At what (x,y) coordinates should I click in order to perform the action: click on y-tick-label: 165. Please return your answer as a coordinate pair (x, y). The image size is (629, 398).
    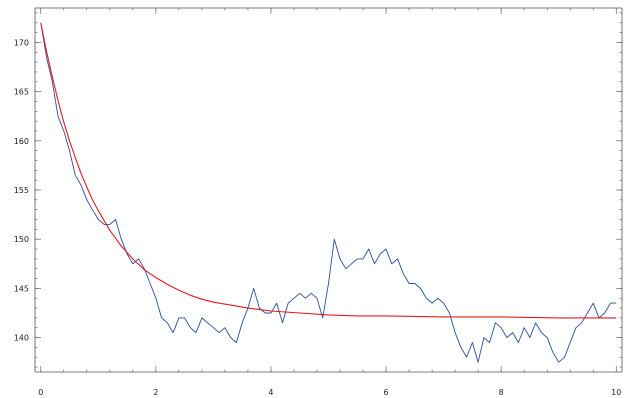
    Looking at the image, I should click on (21, 92).